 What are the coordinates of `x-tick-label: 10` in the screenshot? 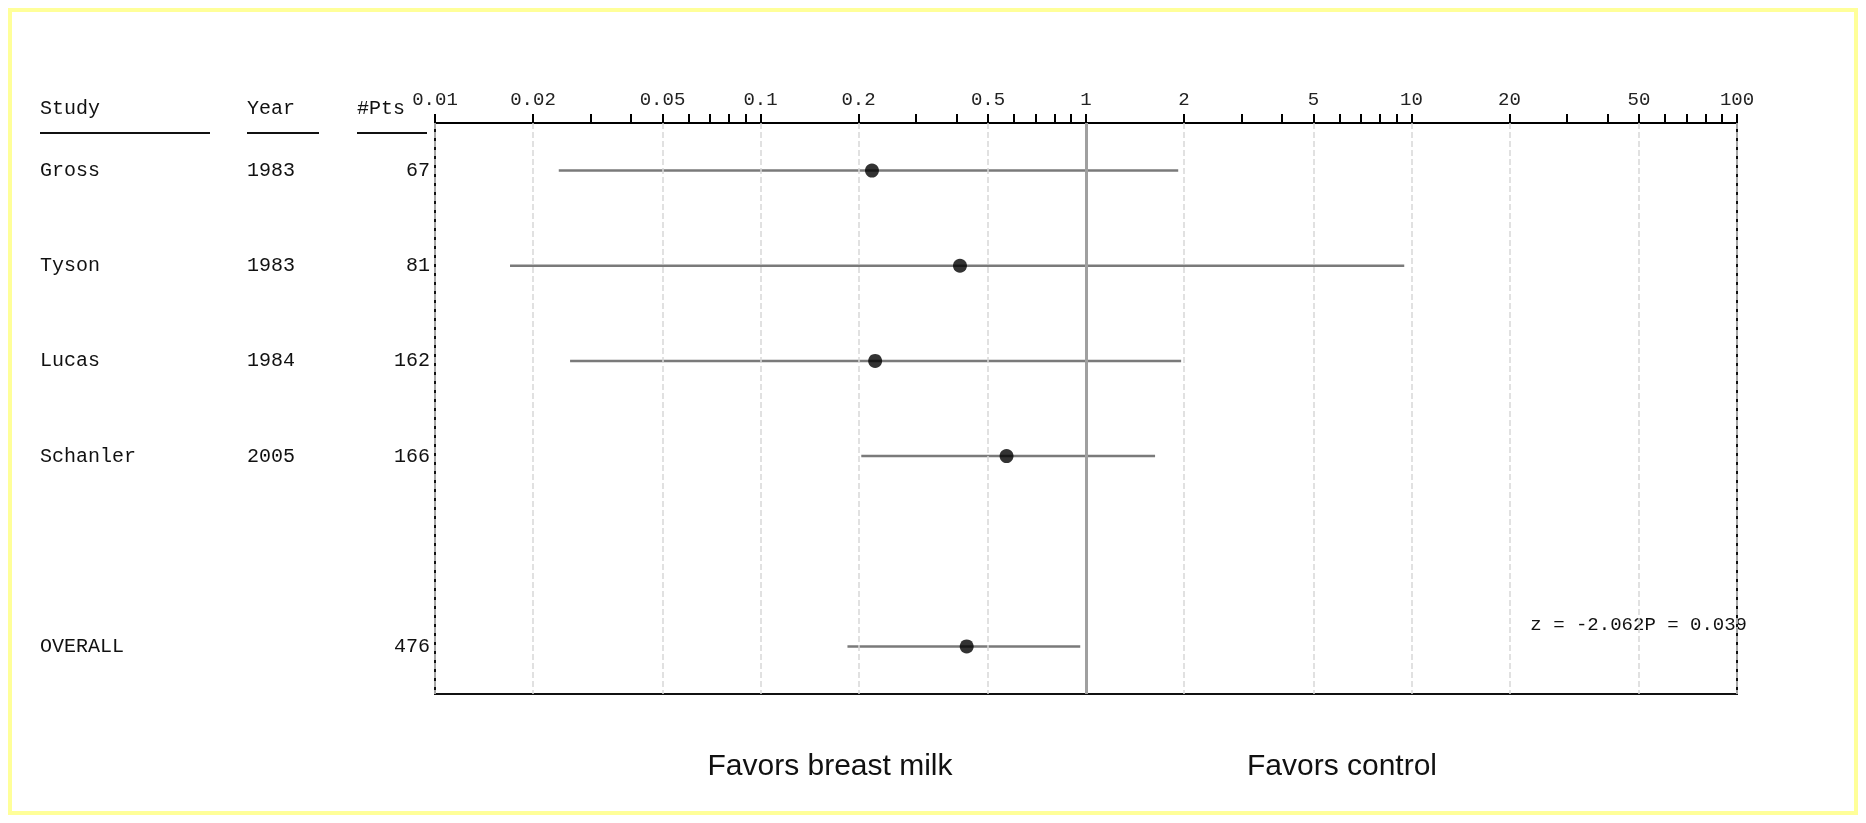 It's located at (1411, 99).